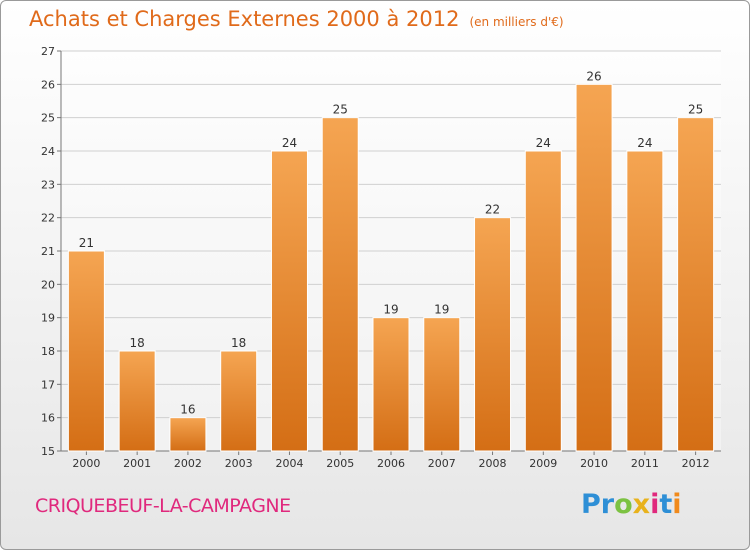  I want to click on y-tick-label: 15, so click(48, 451).